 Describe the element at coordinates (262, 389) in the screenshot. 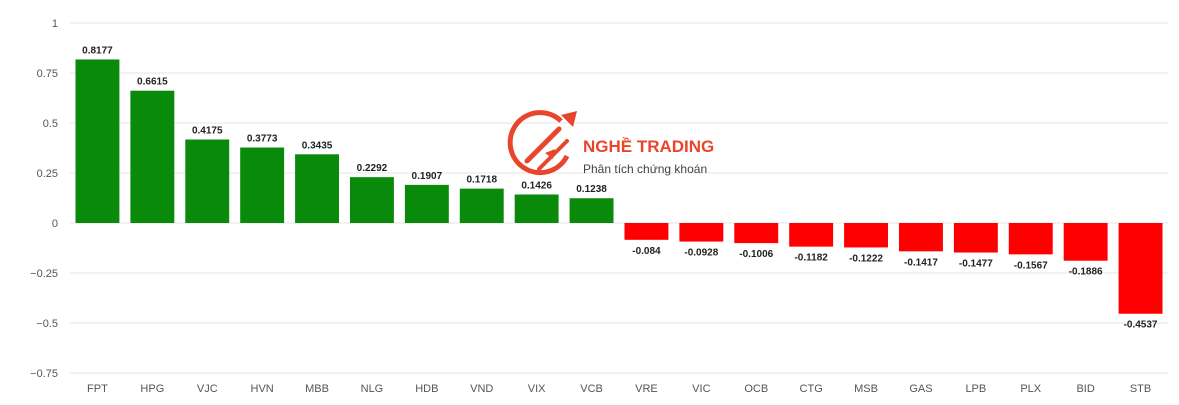

I see `x-tick-label: HVN` at that location.